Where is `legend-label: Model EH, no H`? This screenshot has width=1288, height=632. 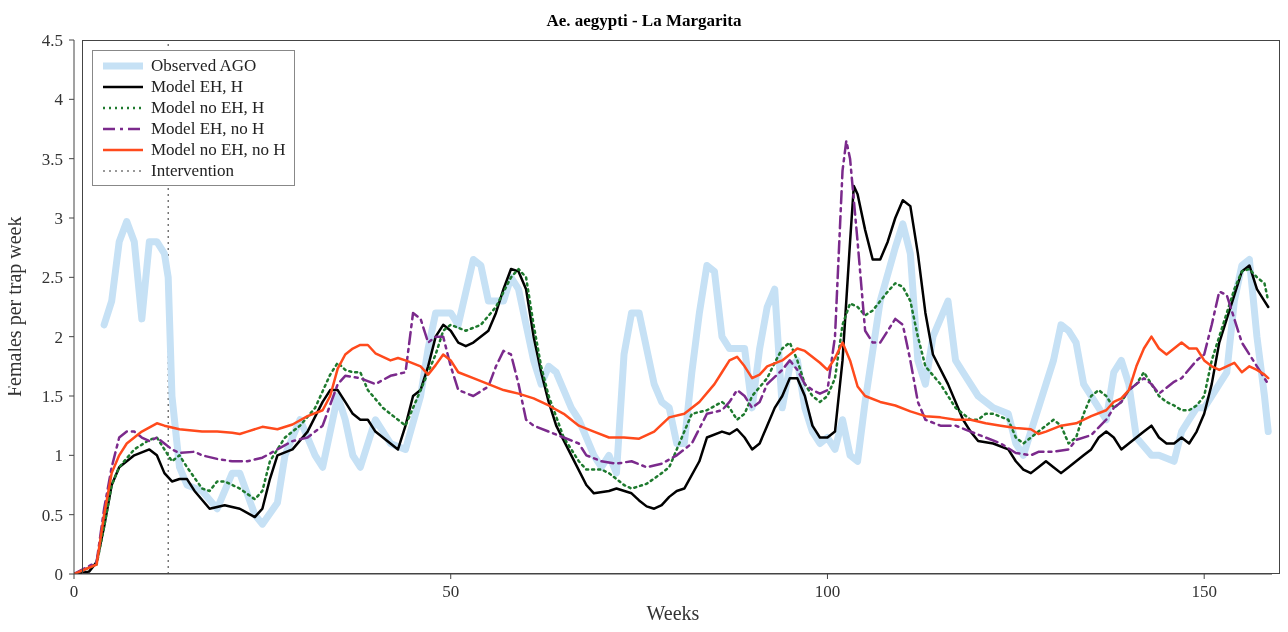
legend-label: Model EH, no H is located at coordinates (208, 128).